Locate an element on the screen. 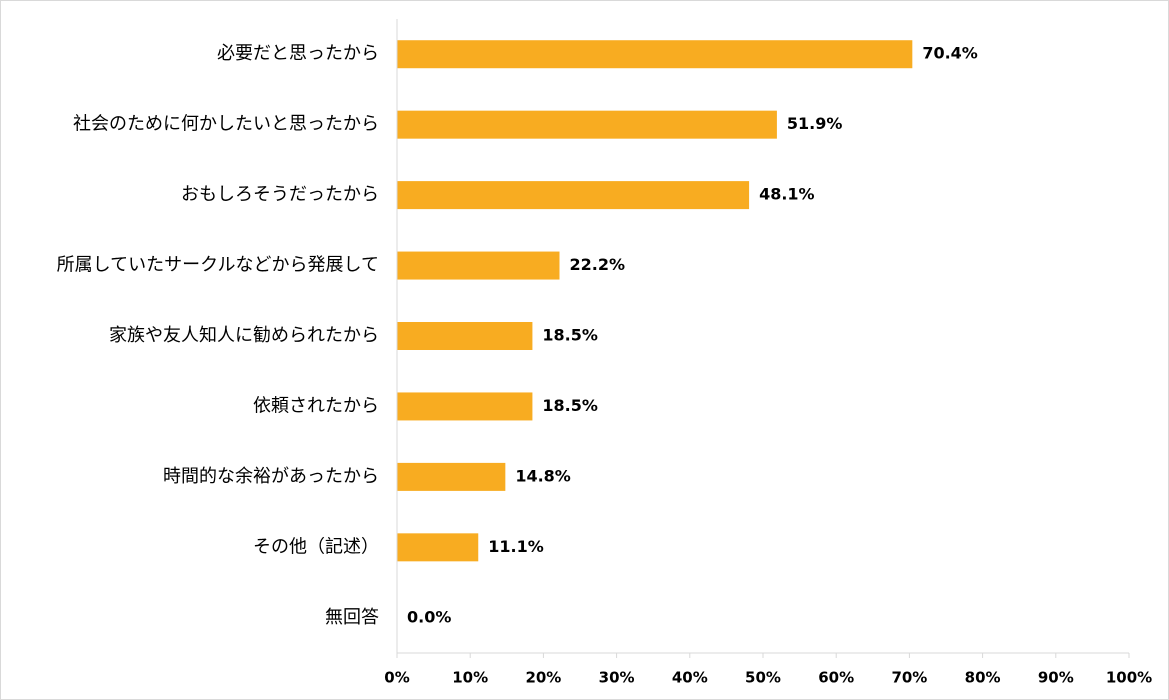 The width and height of the screenshot is (1169, 700). x-tick-label-6: 60% is located at coordinates (836, 678).